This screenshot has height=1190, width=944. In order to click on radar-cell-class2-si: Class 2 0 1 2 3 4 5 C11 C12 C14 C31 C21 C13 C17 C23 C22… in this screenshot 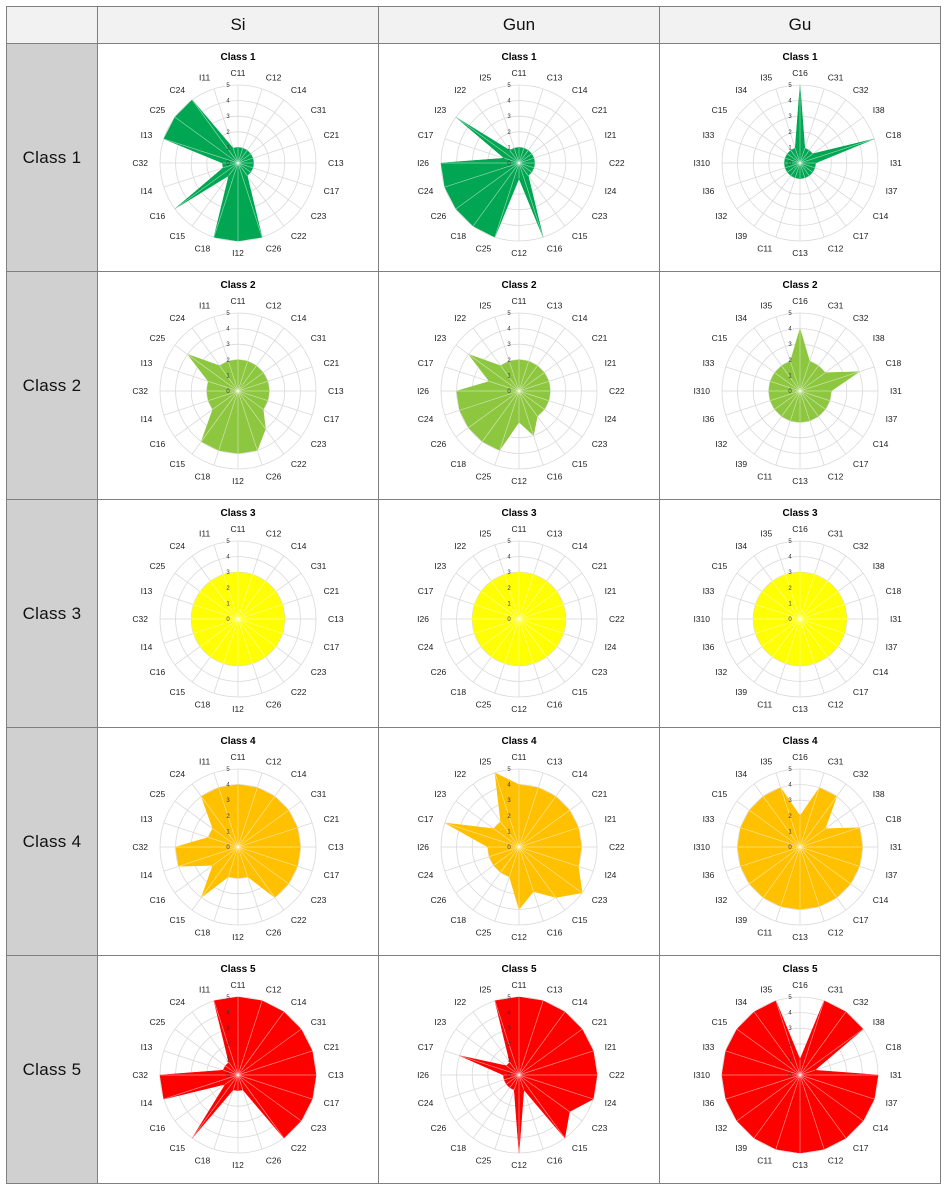, I will do `click(238, 386)`.